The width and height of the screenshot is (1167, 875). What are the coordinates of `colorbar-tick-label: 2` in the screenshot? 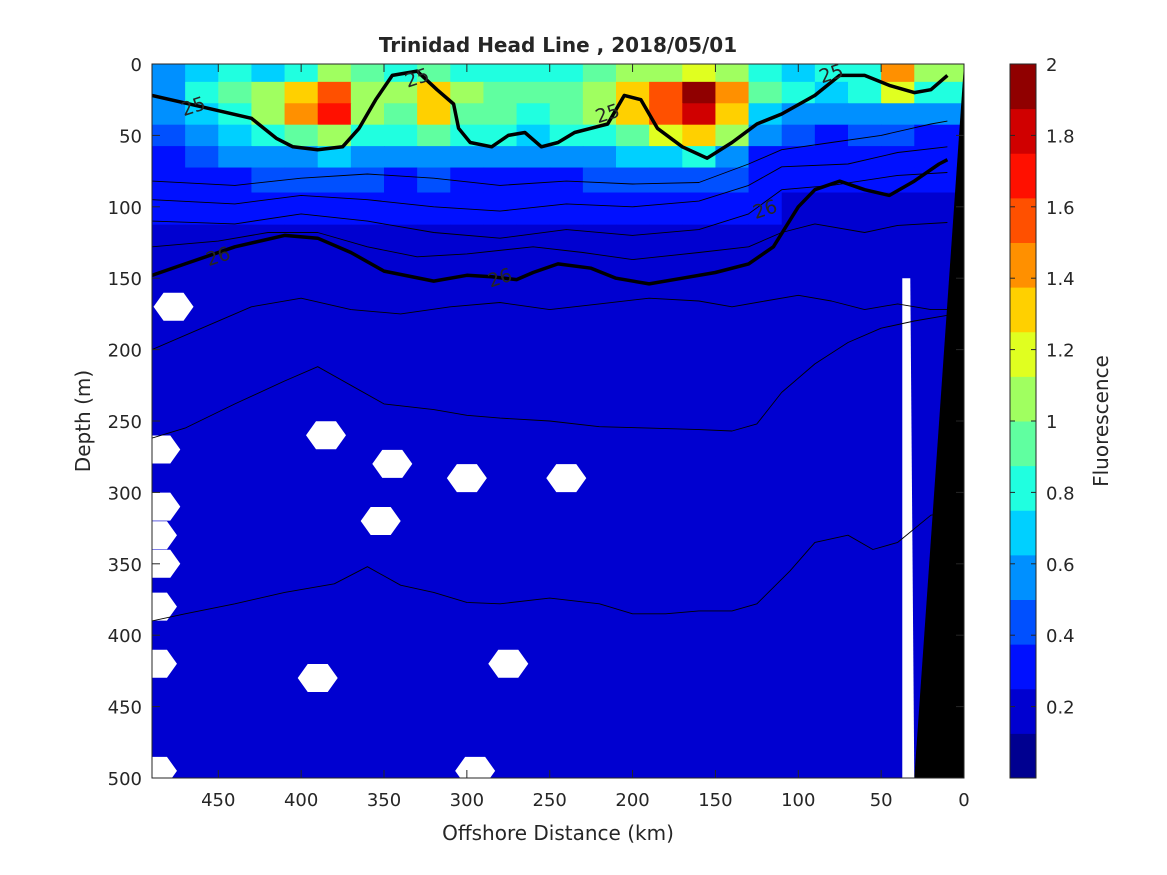 It's located at (1051, 65).